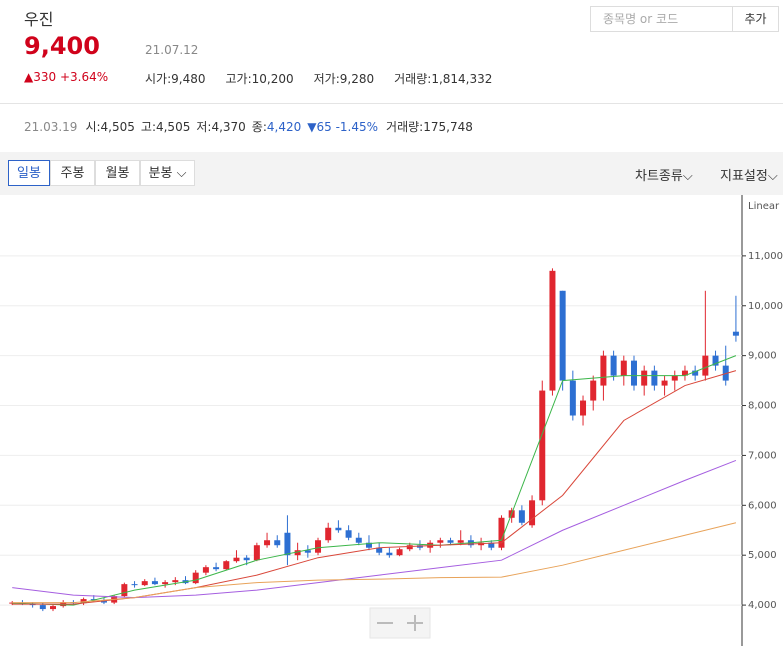  What do you see at coordinates (756, 19) in the screenshot?
I see `search-button: 추가` at bounding box center [756, 19].